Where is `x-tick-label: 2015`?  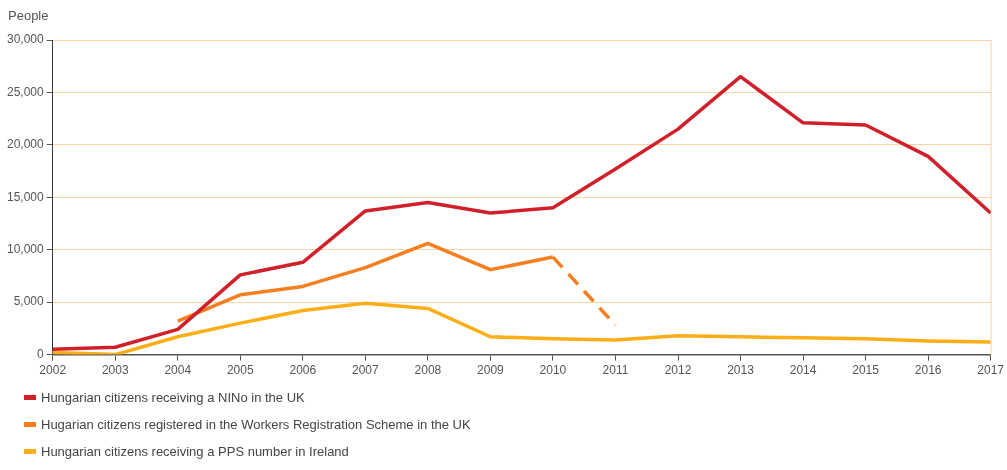 x-tick-label: 2015 is located at coordinates (866, 370).